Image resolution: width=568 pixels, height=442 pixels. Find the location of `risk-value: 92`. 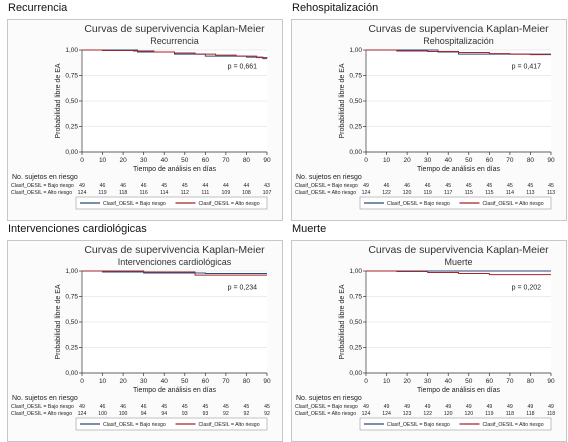

risk-value: 92 is located at coordinates (267, 414).